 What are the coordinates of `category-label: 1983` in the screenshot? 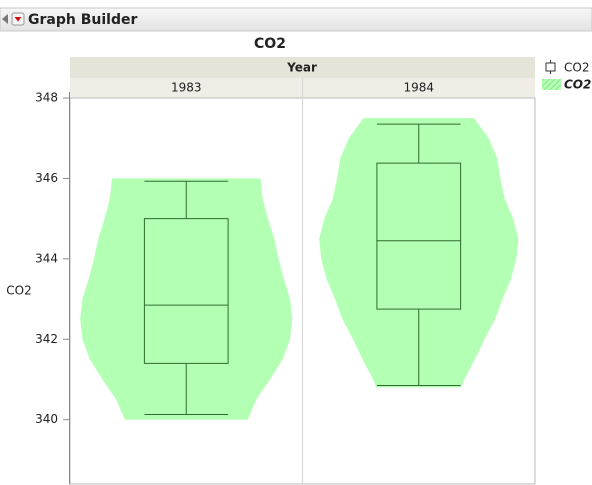 It's located at (186, 88).